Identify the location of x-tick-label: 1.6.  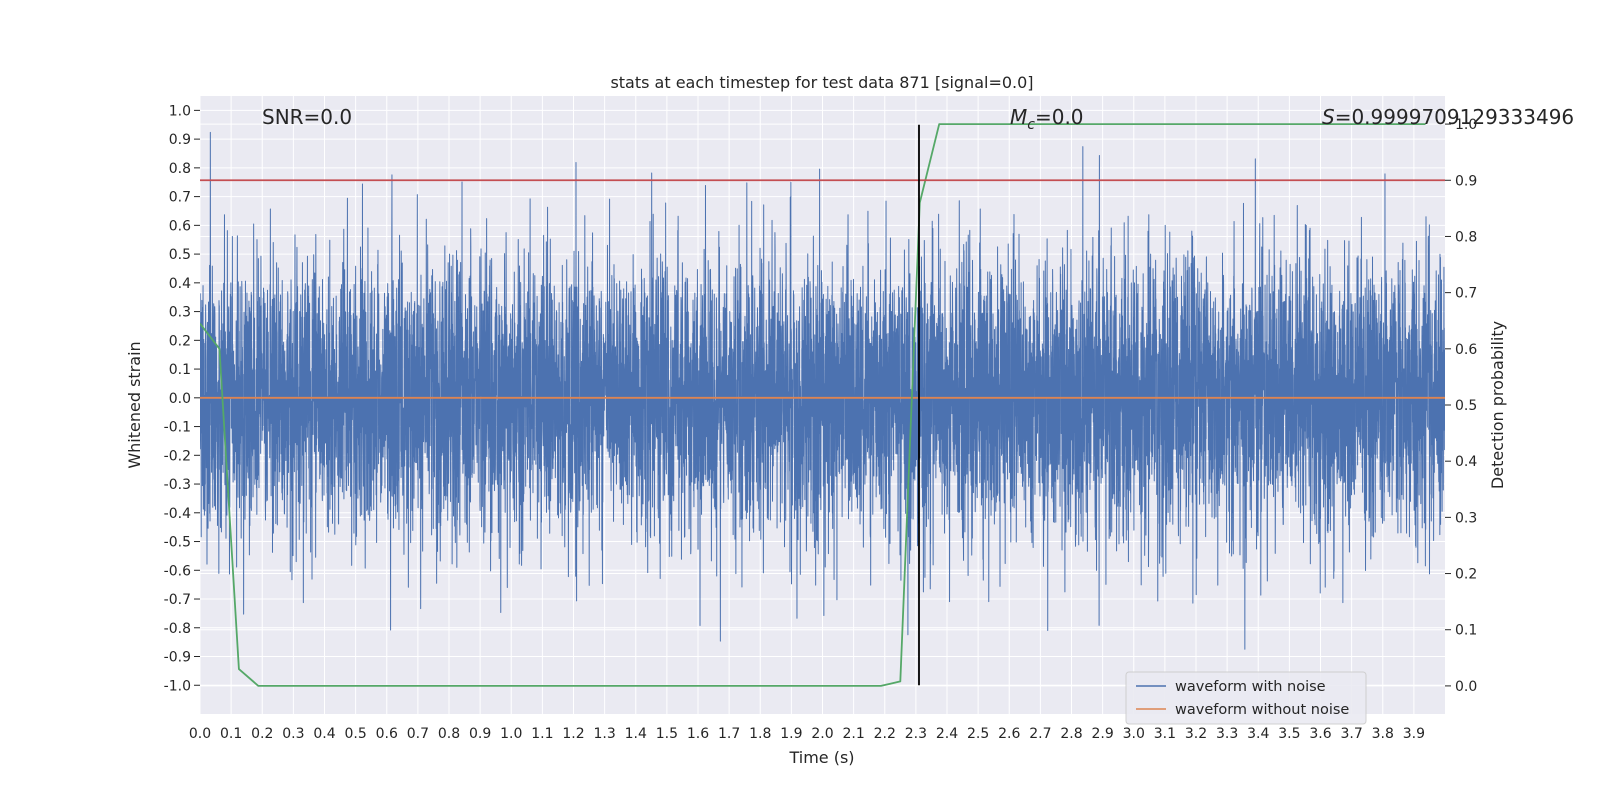
(698, 734).